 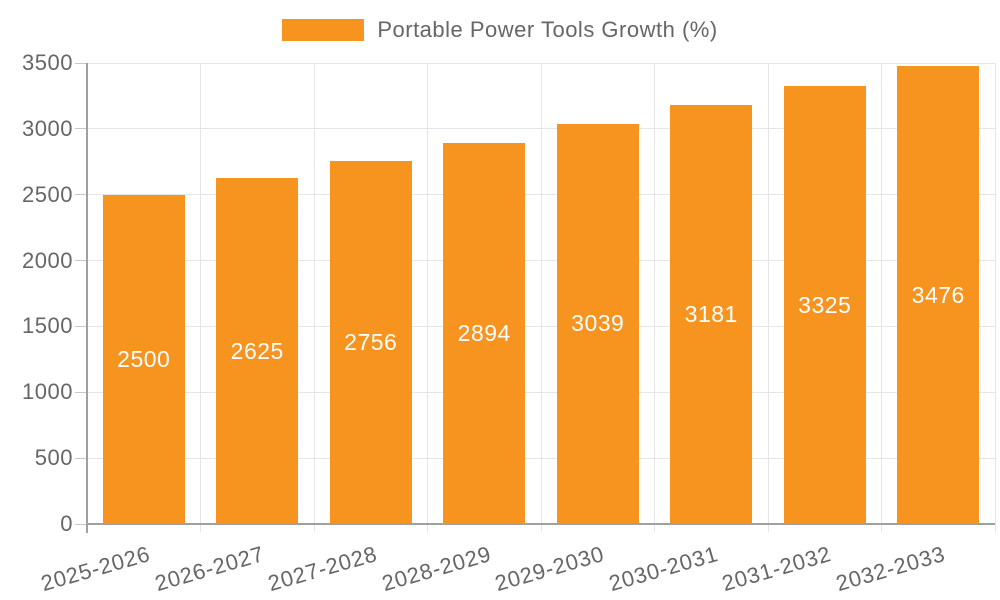 I want to click on x-tick-label: 2031-2032, so click(x=777, y=569).